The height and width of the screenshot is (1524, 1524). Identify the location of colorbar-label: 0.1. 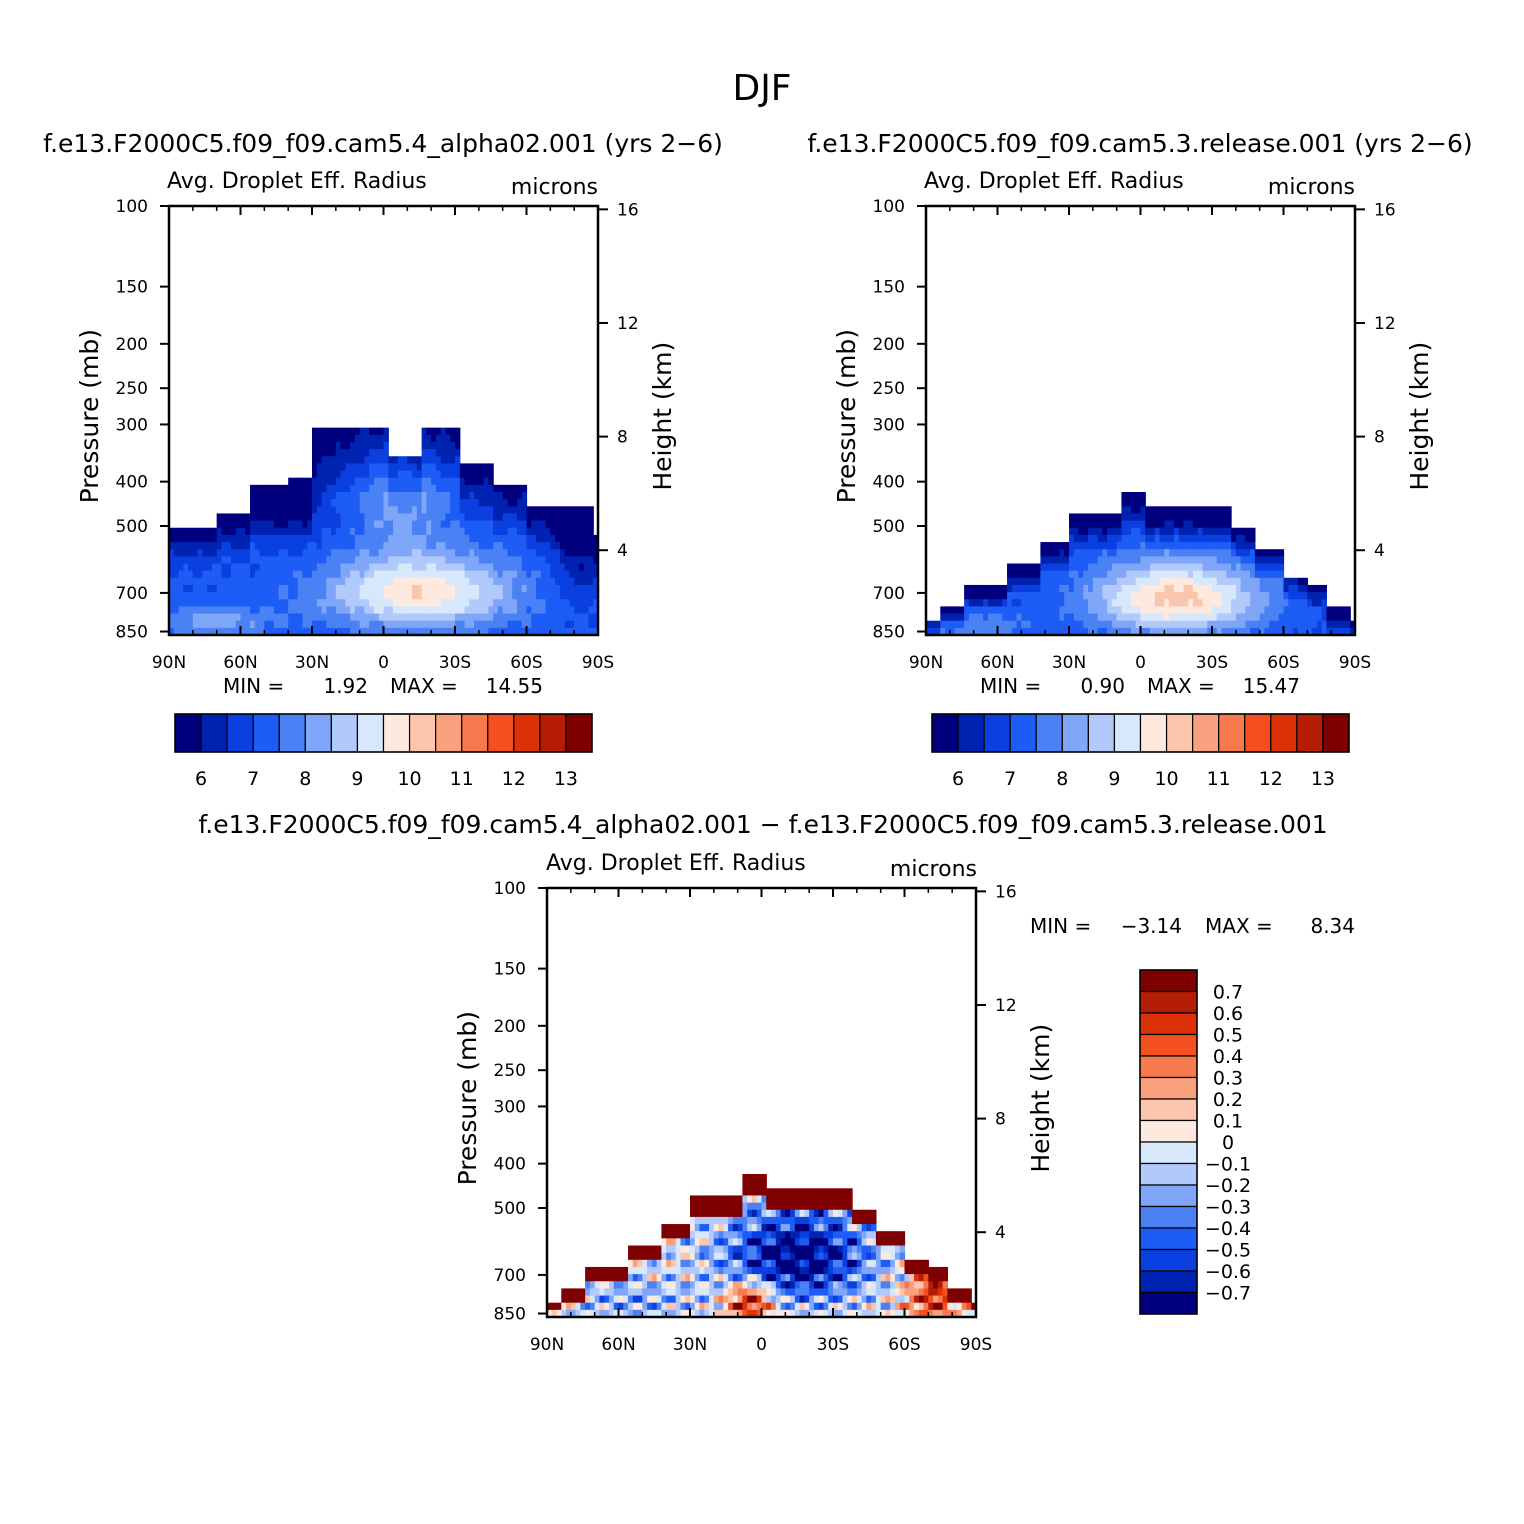
(1228, 1122).